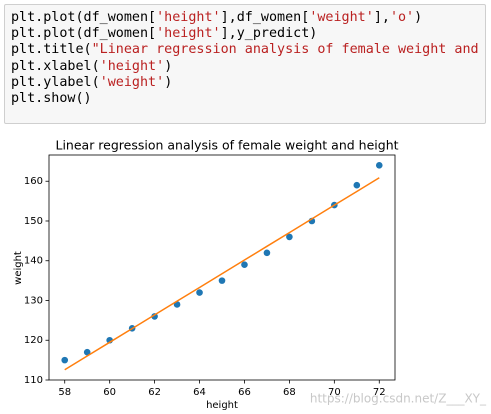 The width and height of the screenshot is (491, 414). I want to click on code-line: plt.plot(df_women['height'],y_predict), so click(164, 34).